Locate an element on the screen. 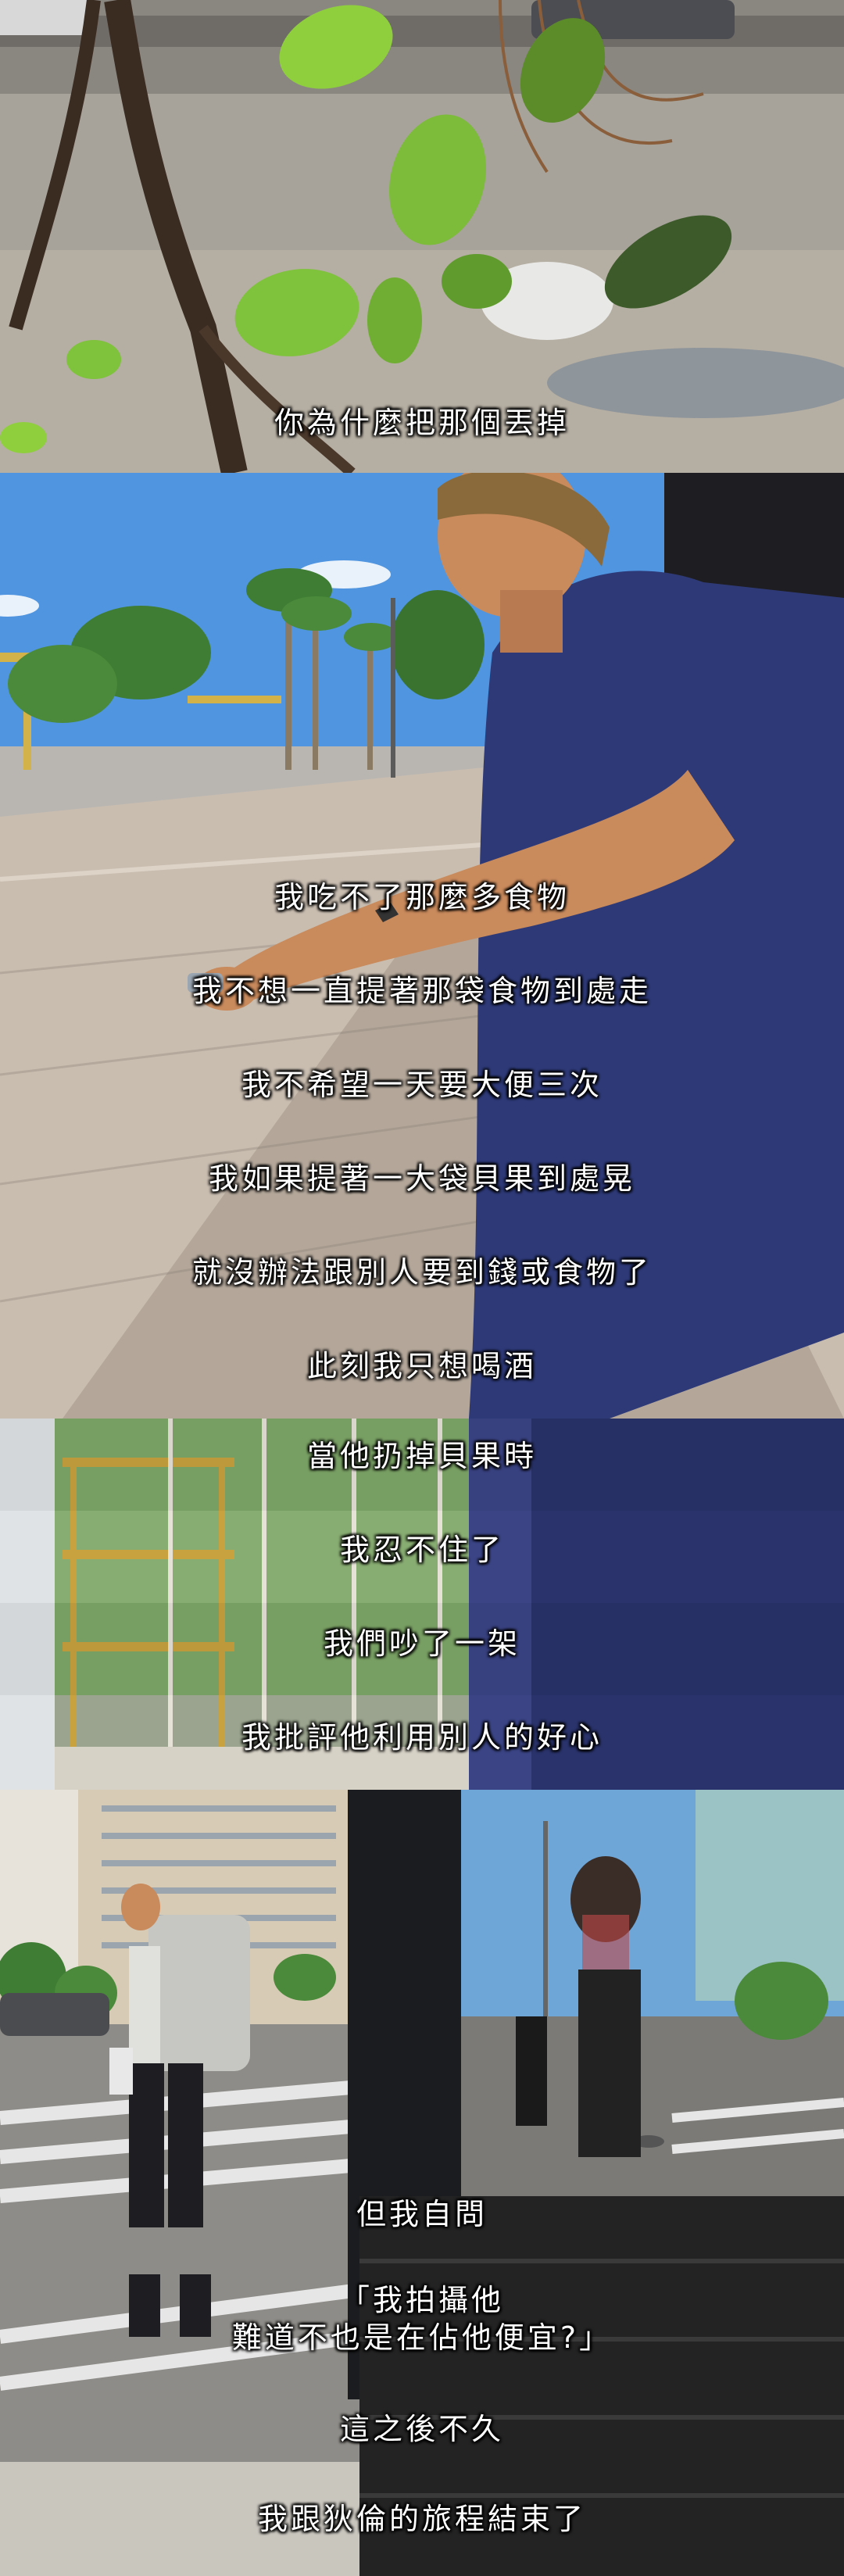 Image resolution: width=844 pixels, height=2576 pixels. caption-13a: 「我拍攝他 is located at coordinates (421, 2300).